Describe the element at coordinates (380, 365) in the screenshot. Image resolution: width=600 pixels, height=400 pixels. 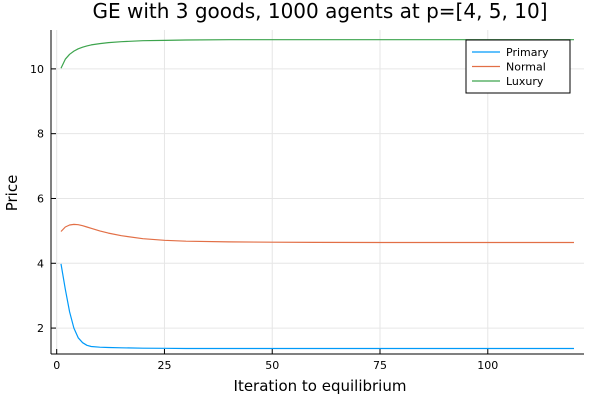
I see `x-tick-label: 75` at that location.